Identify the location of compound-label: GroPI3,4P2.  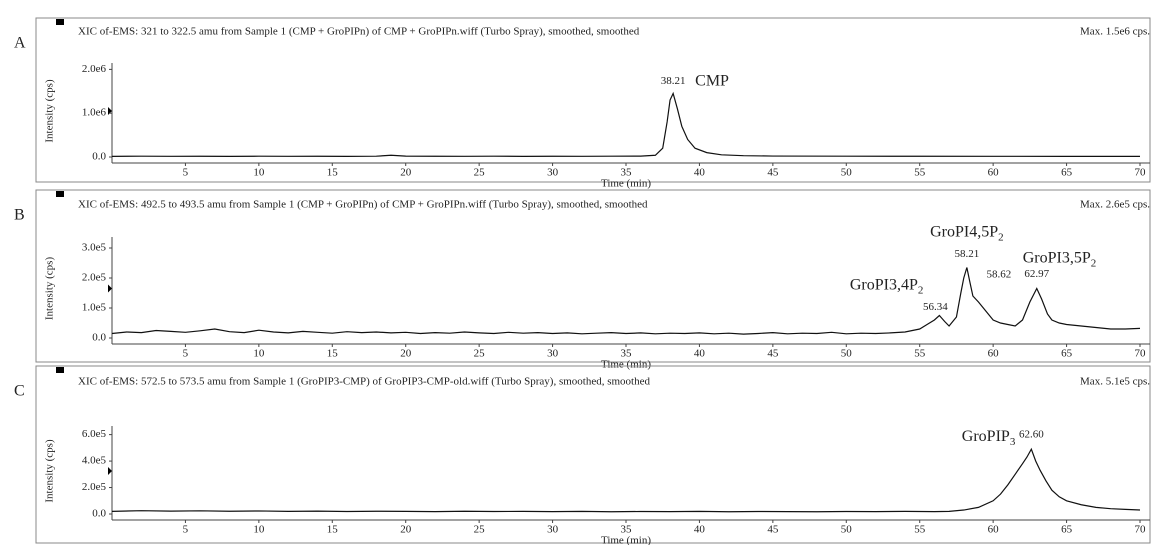
(887, 286).